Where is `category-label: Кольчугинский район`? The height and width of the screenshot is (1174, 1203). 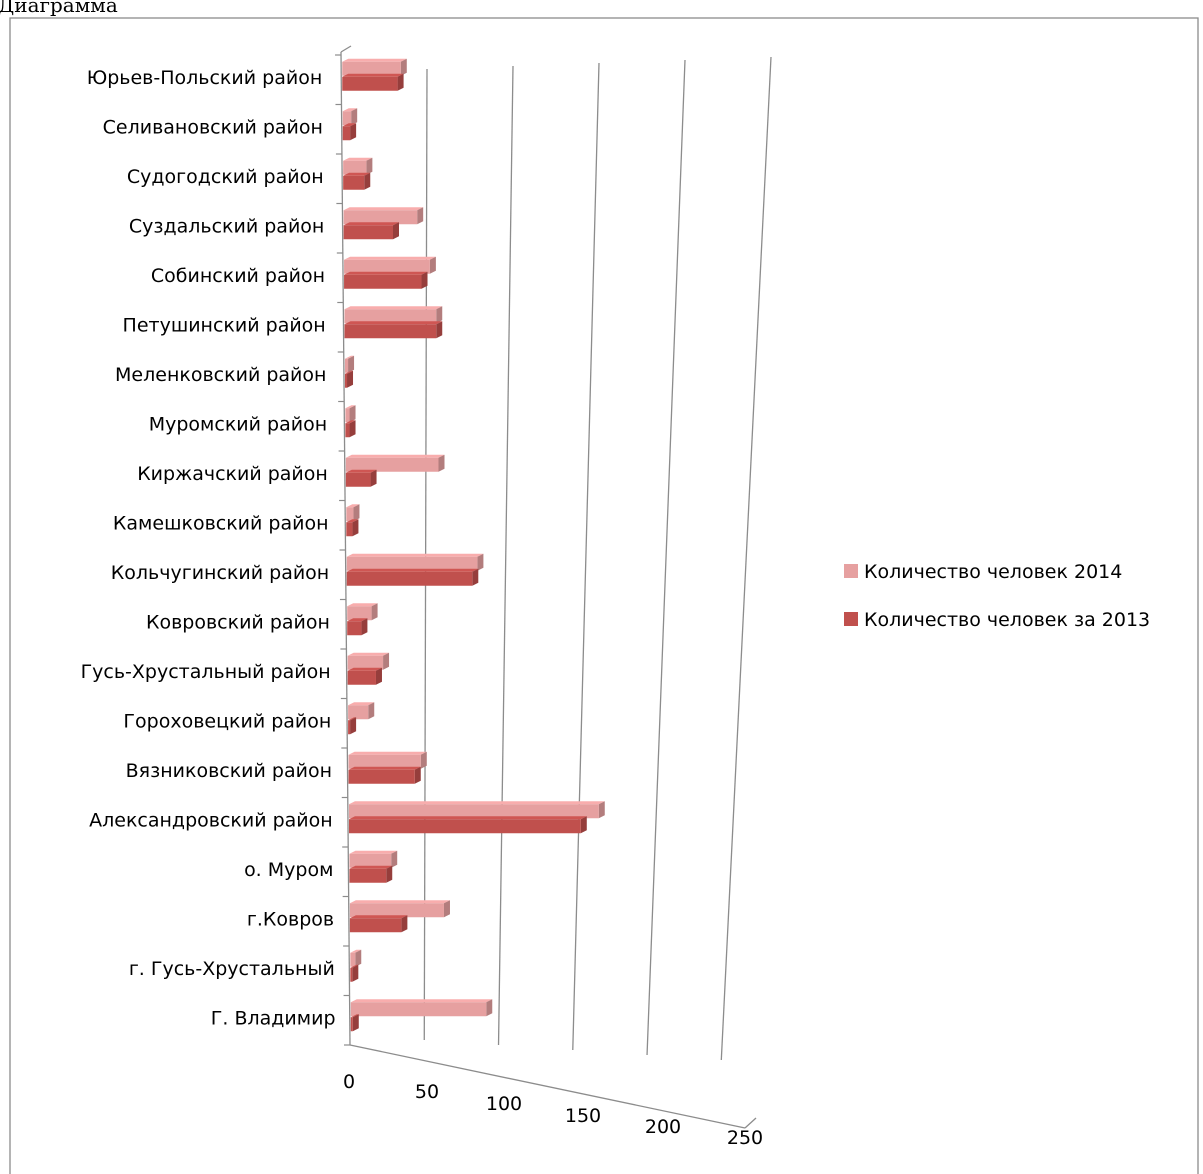 category-label: Кольчугинский район is located at coordinates (220, 573).